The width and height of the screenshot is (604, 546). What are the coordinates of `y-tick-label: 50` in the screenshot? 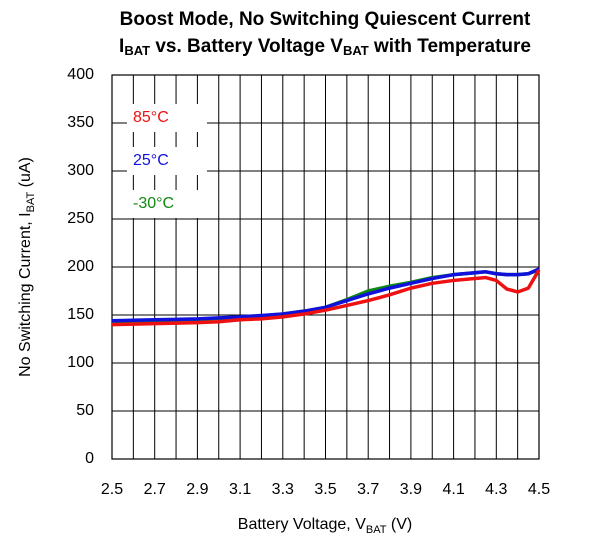 It's located at (85, 410).